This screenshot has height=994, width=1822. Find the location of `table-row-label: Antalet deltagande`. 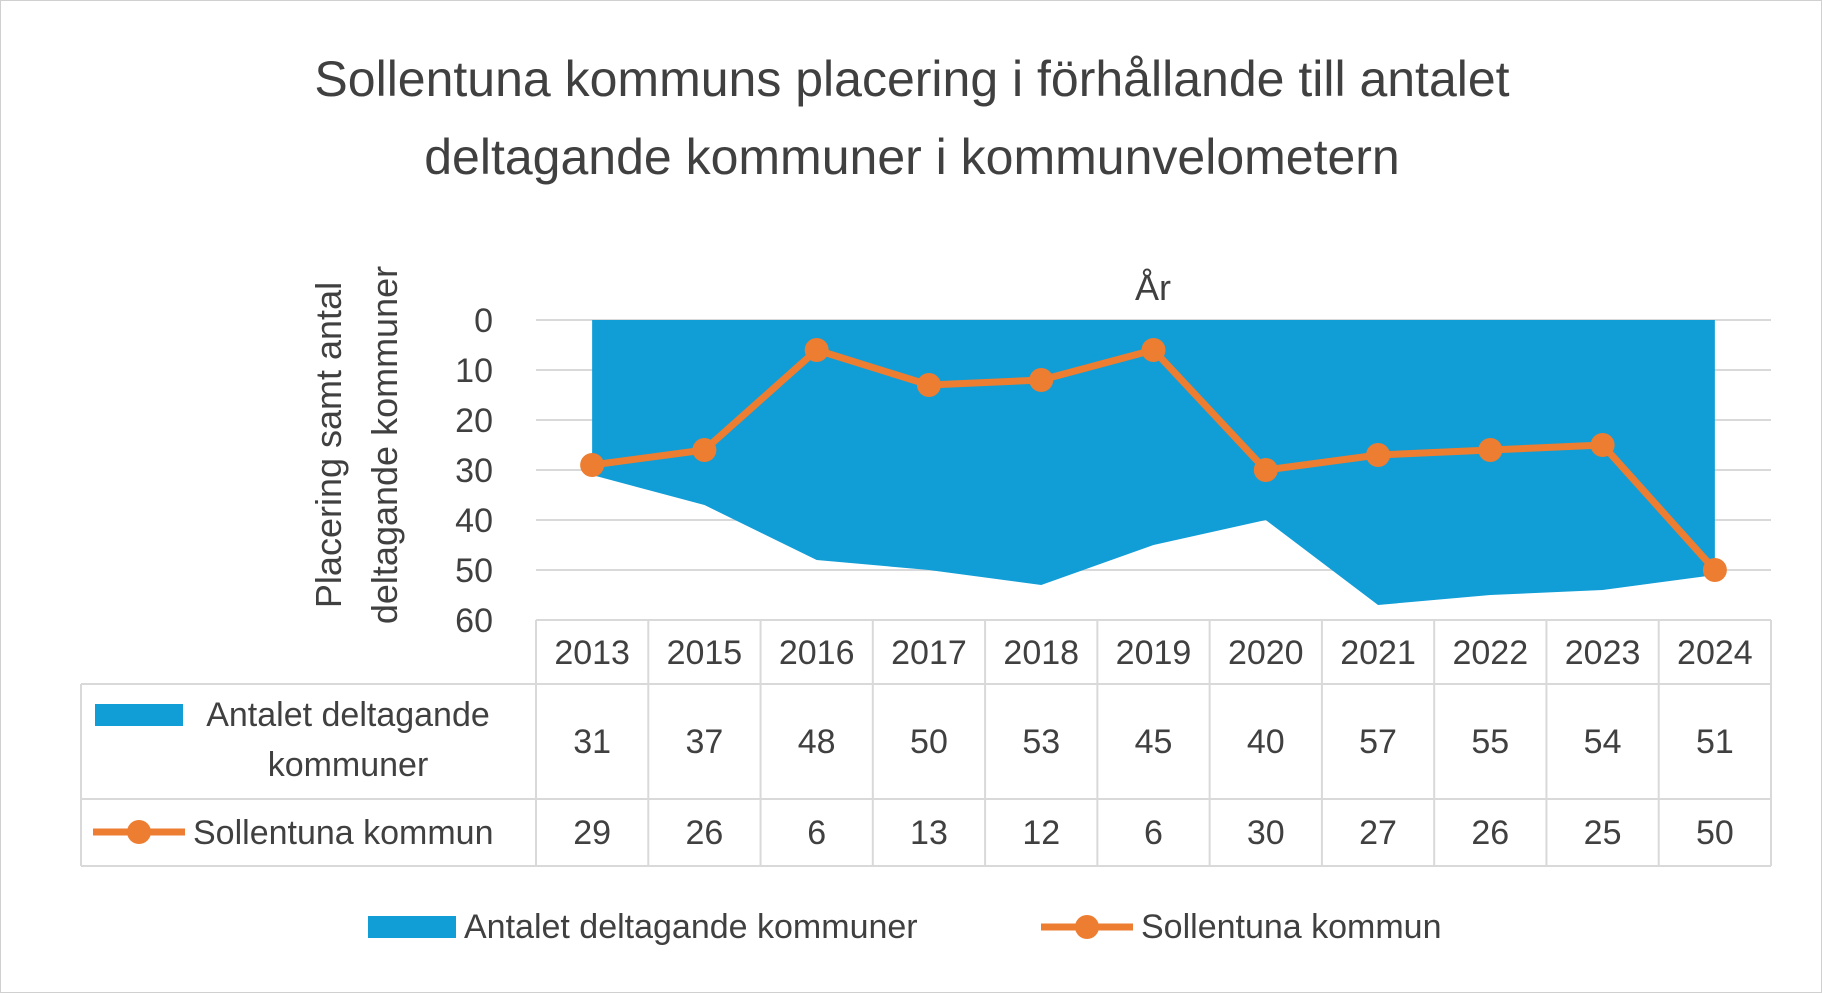

table-row-label: Antalet deltagande is located at coordinates (348, 715).